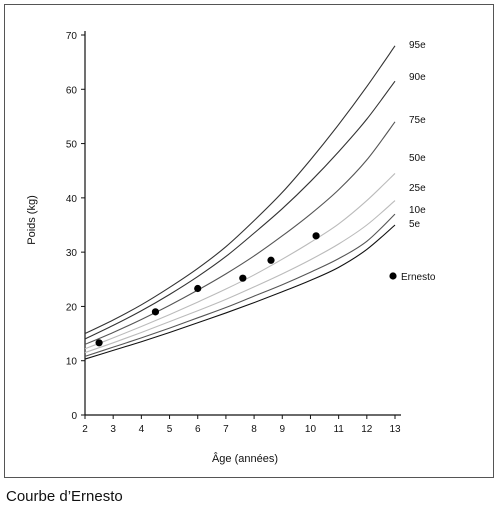 The width and height of the screenshot is (500, 511). What do you see at coordinates (142, 429) in the screenshot?
I see `x-tick-label: 4` at bounding box center [142, 429].